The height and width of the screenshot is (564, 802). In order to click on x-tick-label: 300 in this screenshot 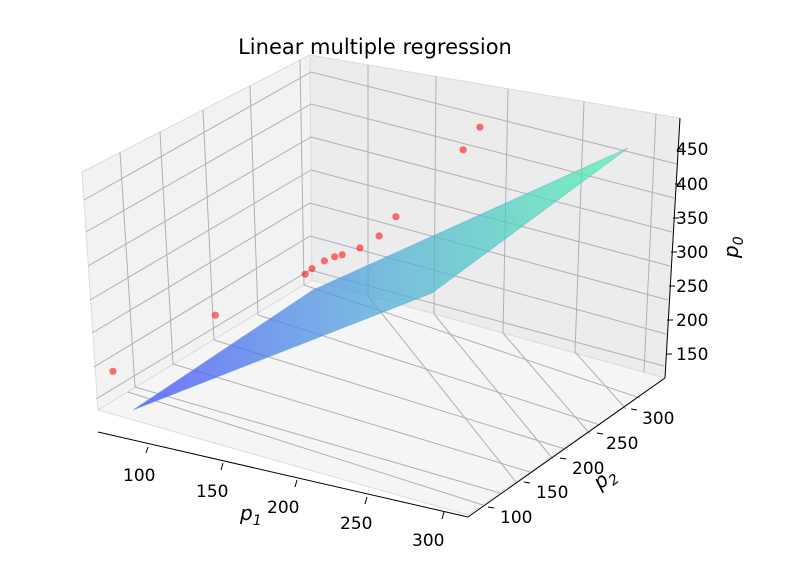, I will do `click(428, 541)`.